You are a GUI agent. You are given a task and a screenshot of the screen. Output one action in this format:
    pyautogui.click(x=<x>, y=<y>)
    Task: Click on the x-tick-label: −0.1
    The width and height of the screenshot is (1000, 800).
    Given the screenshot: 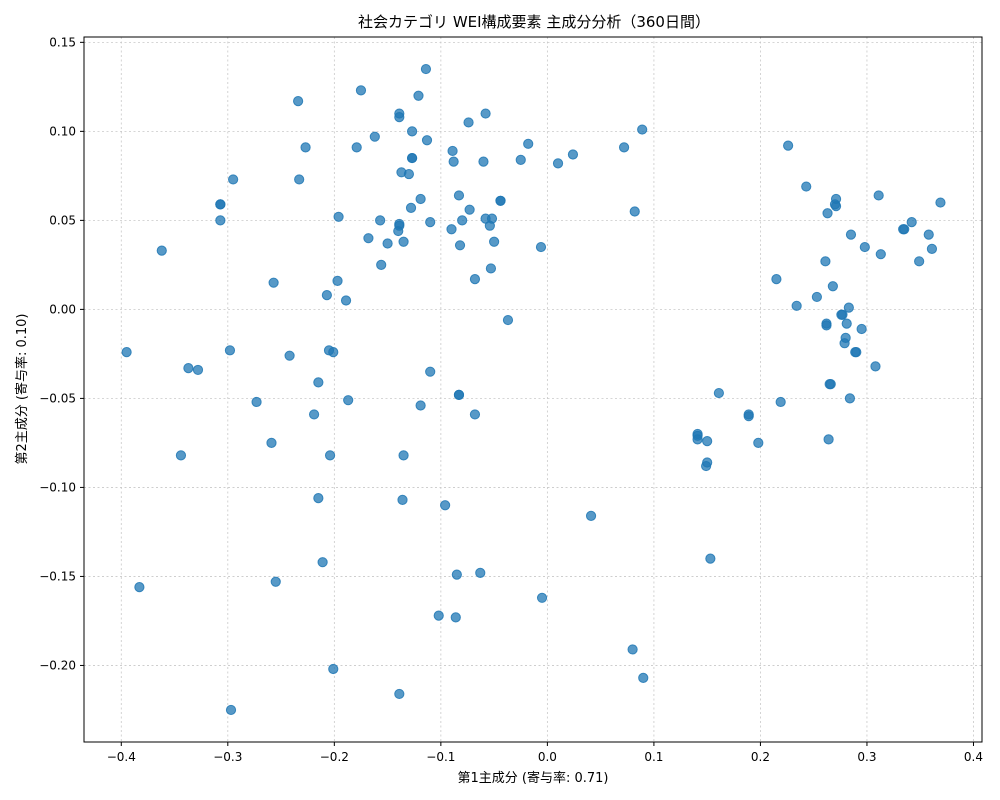 What is the action you would take?
    pyautogui.click(x=440, y=757)
    